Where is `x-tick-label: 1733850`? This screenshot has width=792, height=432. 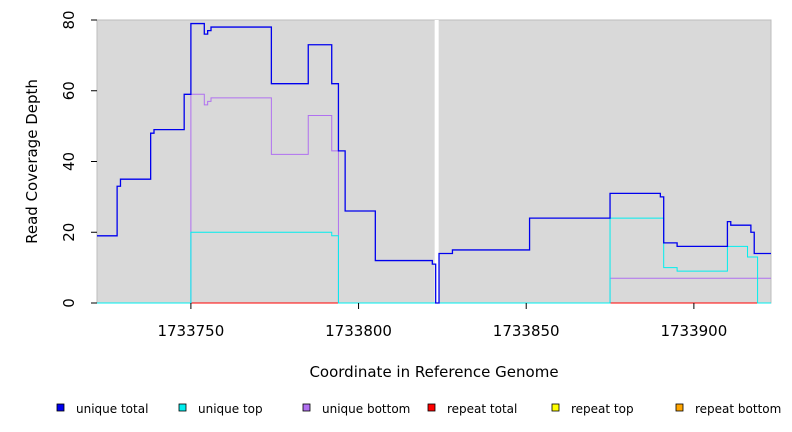
x-tick-label: 1733850 is located at coordinates (526, 331).